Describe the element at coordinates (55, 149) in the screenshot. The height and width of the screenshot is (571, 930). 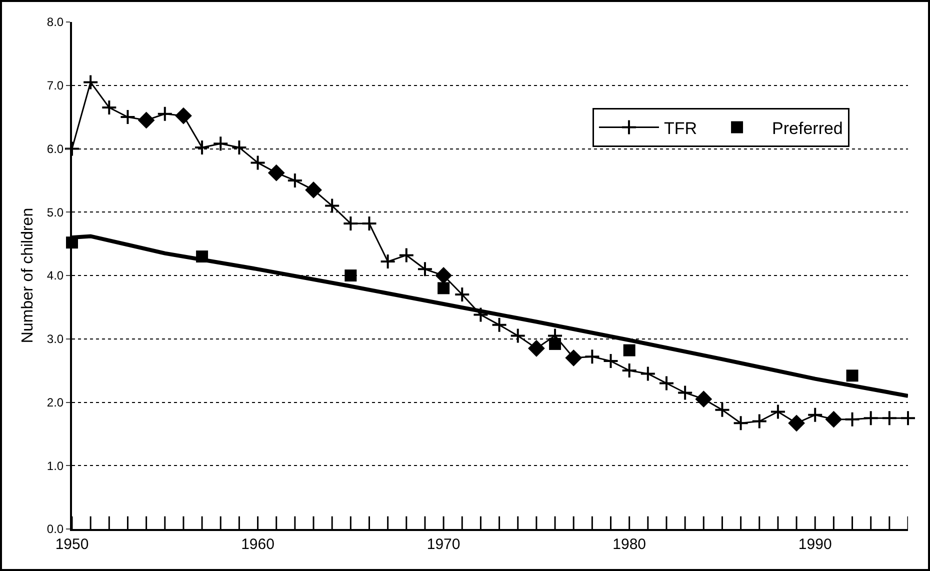
I see `y-tick-label: 6.0` at that location.